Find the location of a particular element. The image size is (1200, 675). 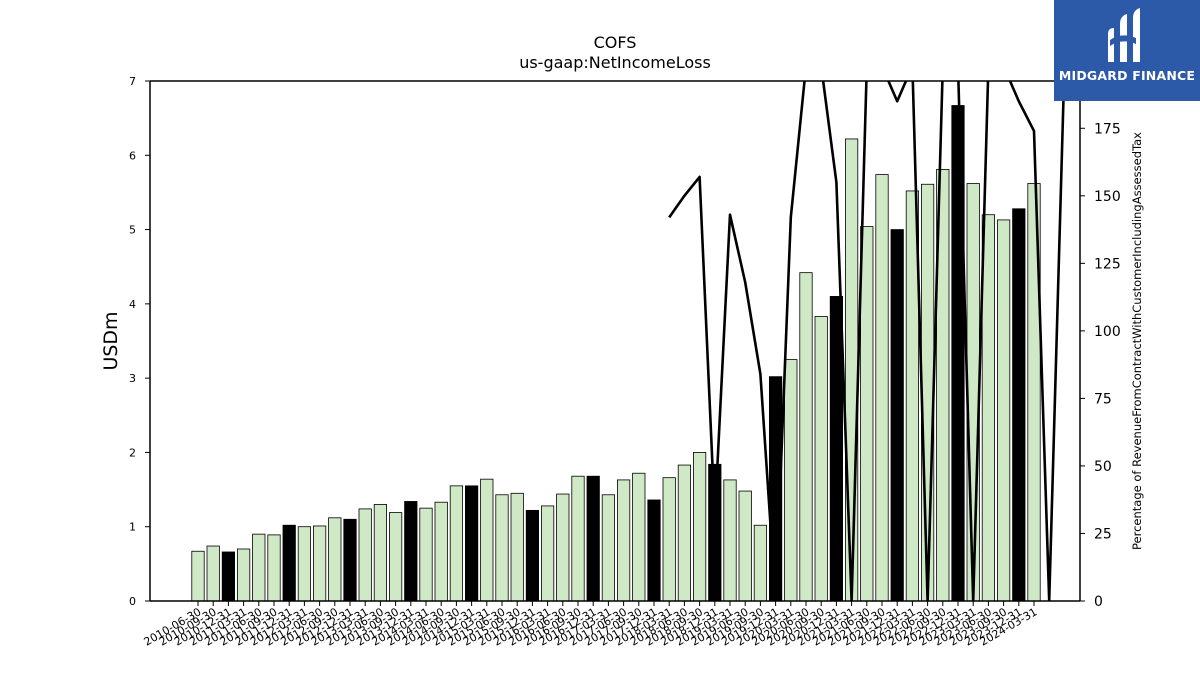

y-tick-label-right: 25 is located at coordinates (1103, 534).